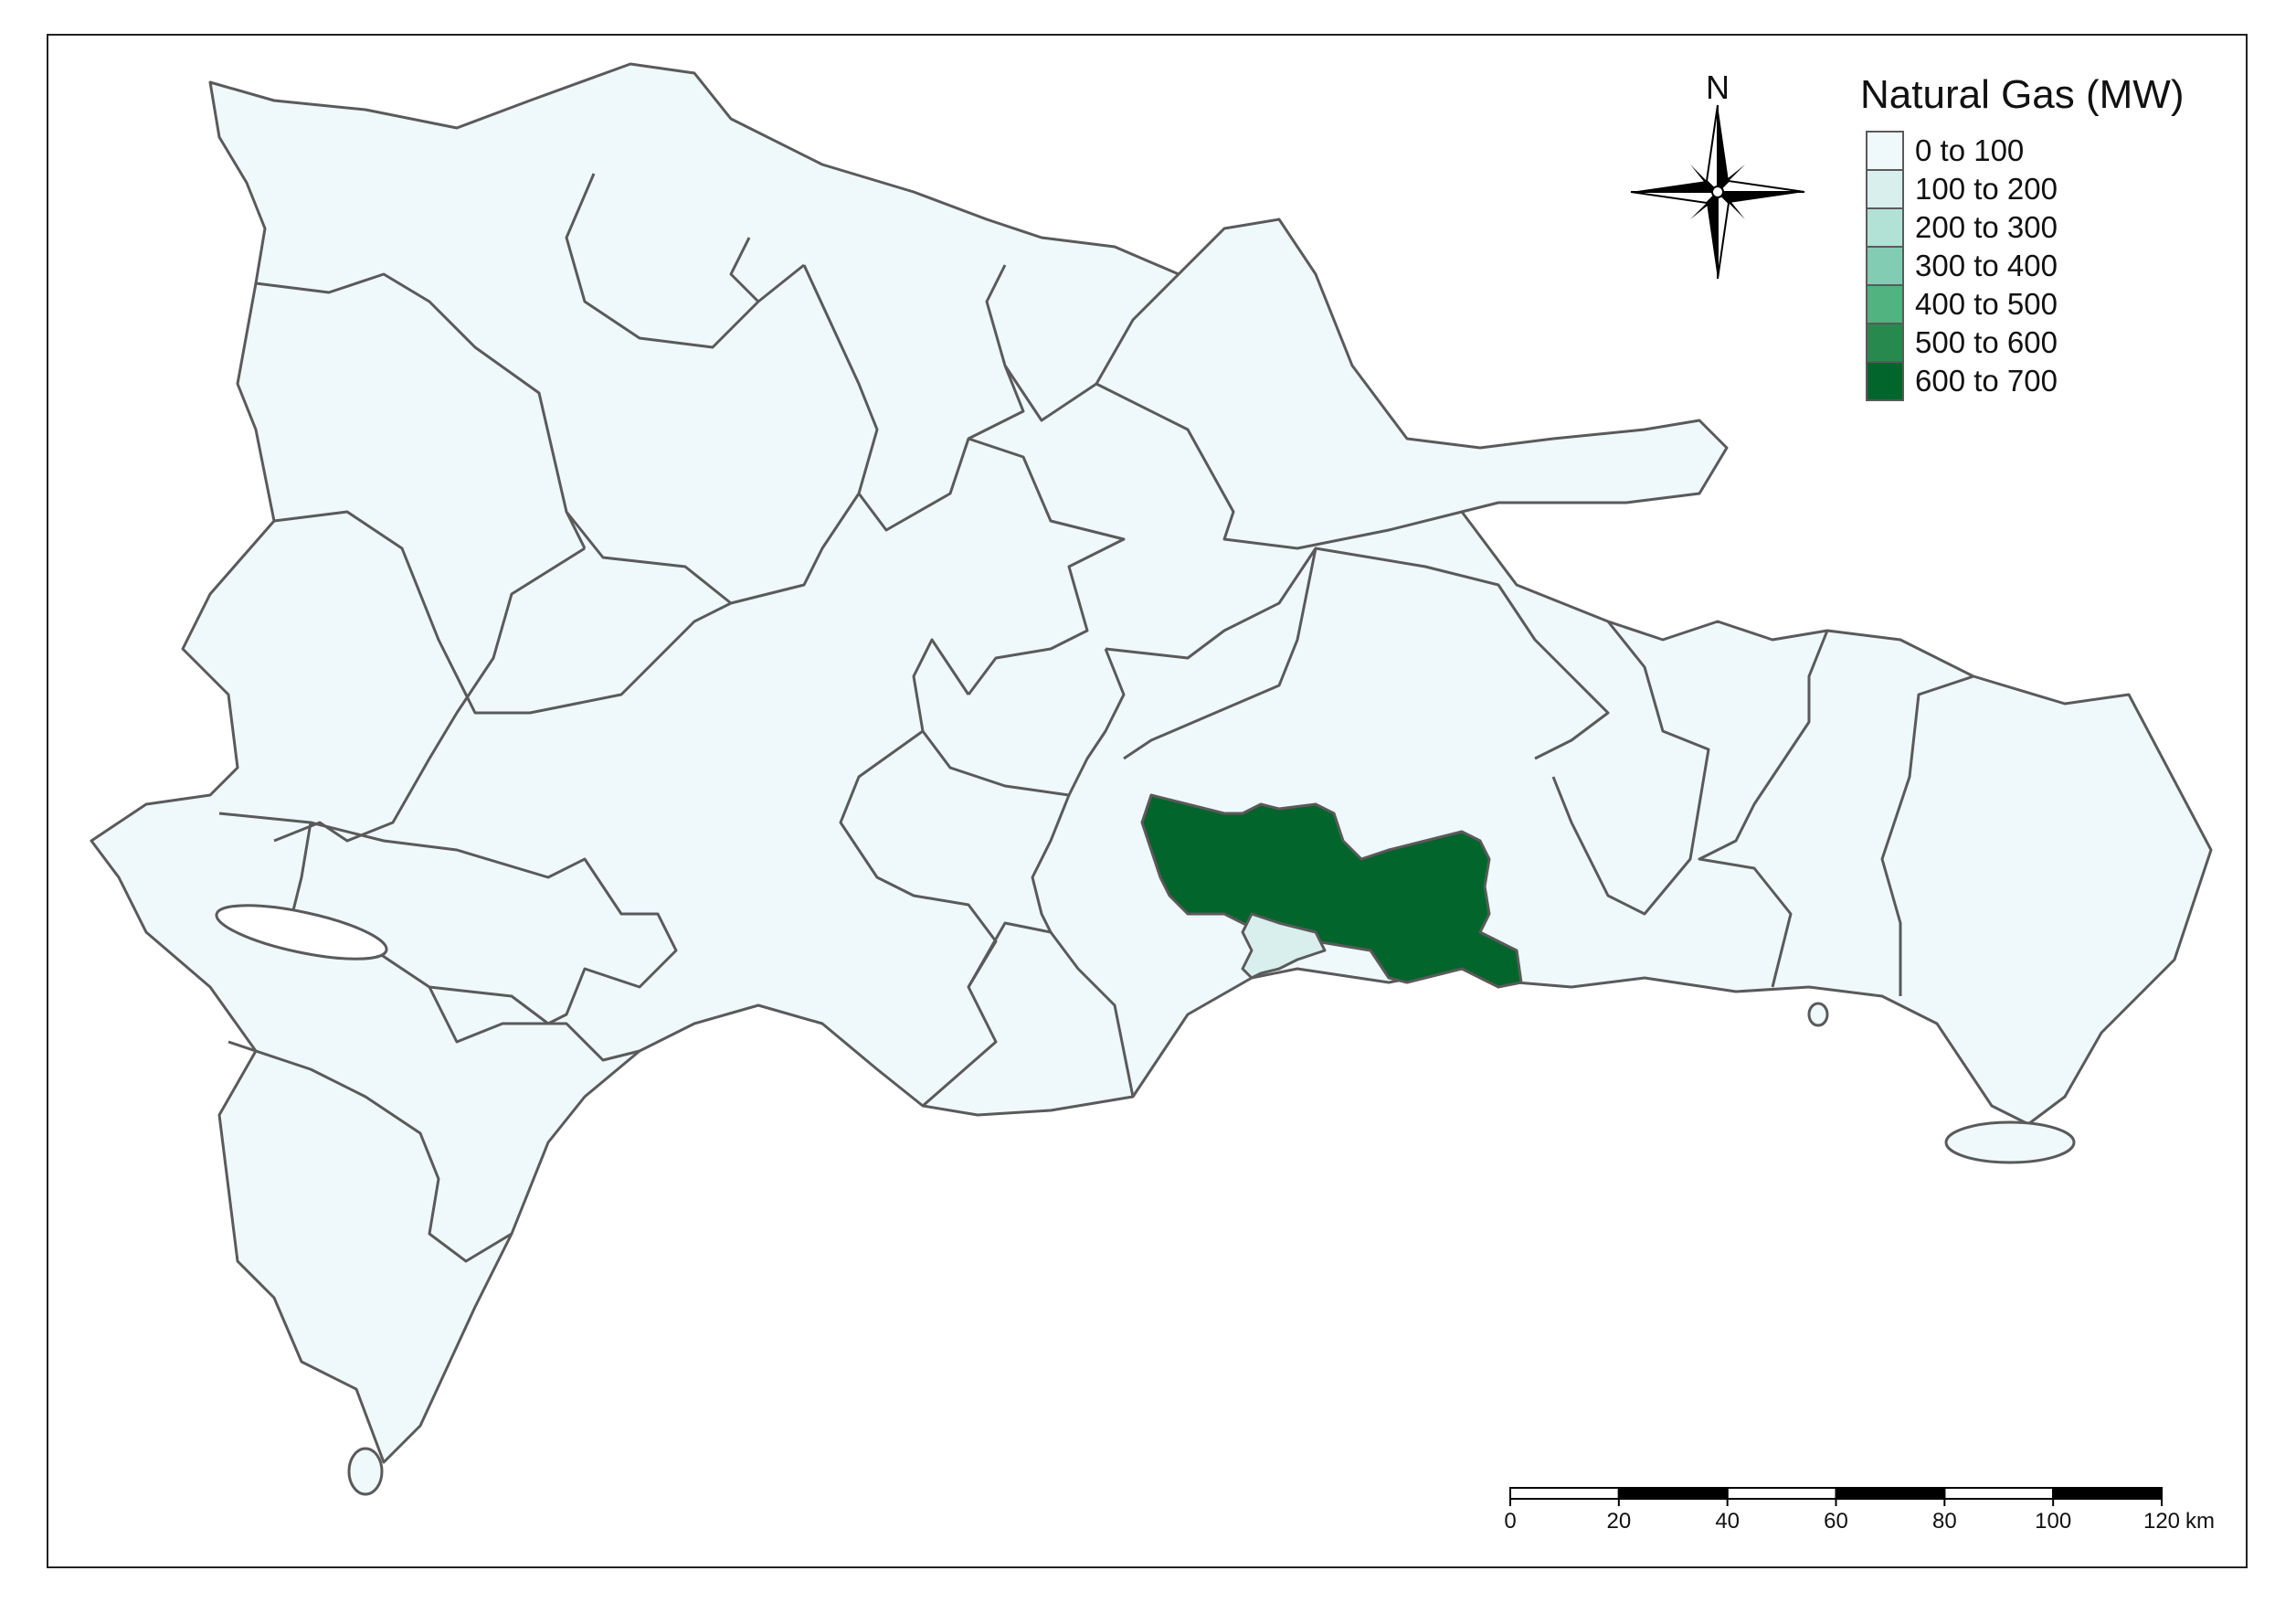 The image size is (2296, 1603). What do you see at coordinates (1717, 192) in the screenshot?
I see `compass-rose-icon` at bounding box center [1717, 192].